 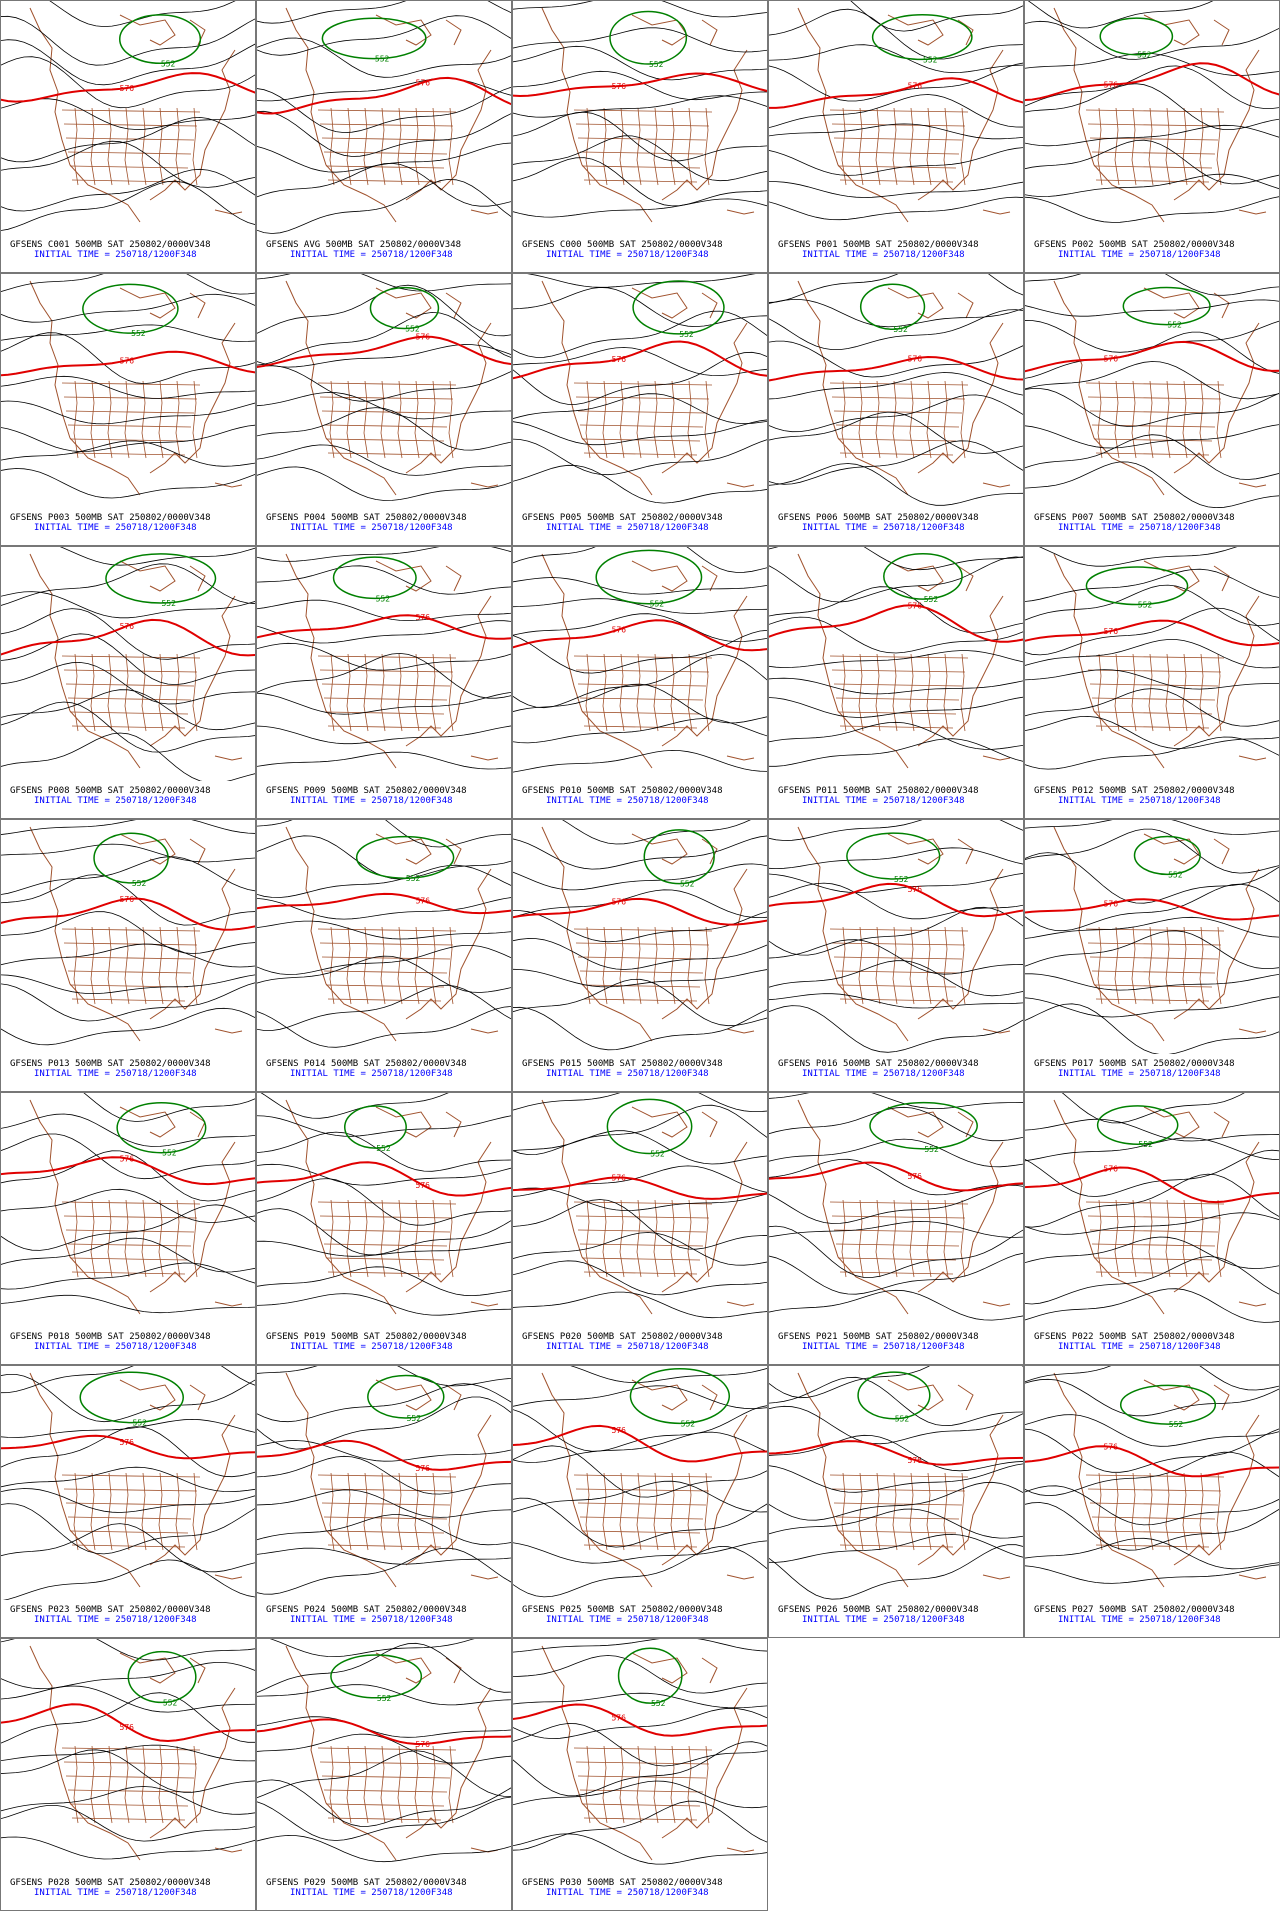 What do you see at coordinates (1134, 791) in the screenshot?
I see `panel-title: GFSENS P012 500MB SAT 250802/0000V348` at bounding box center [1134, 791].